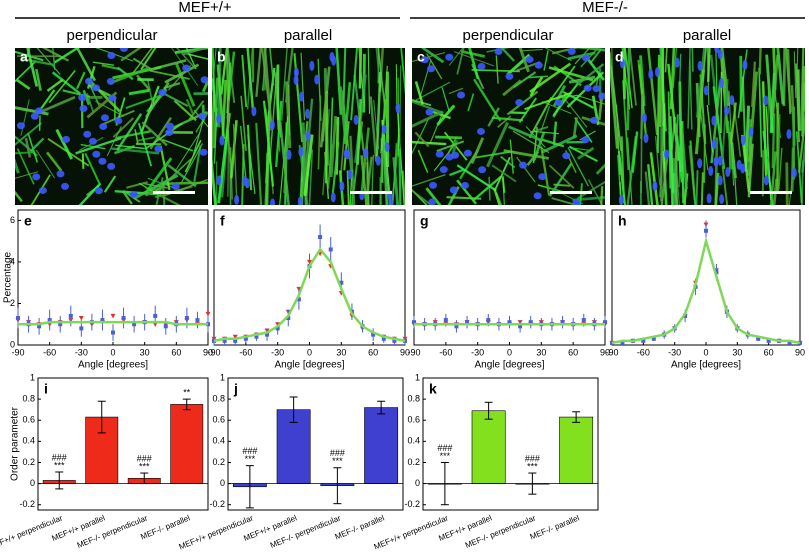  I want to click on x-tick-label: -30, so click(674, 352).